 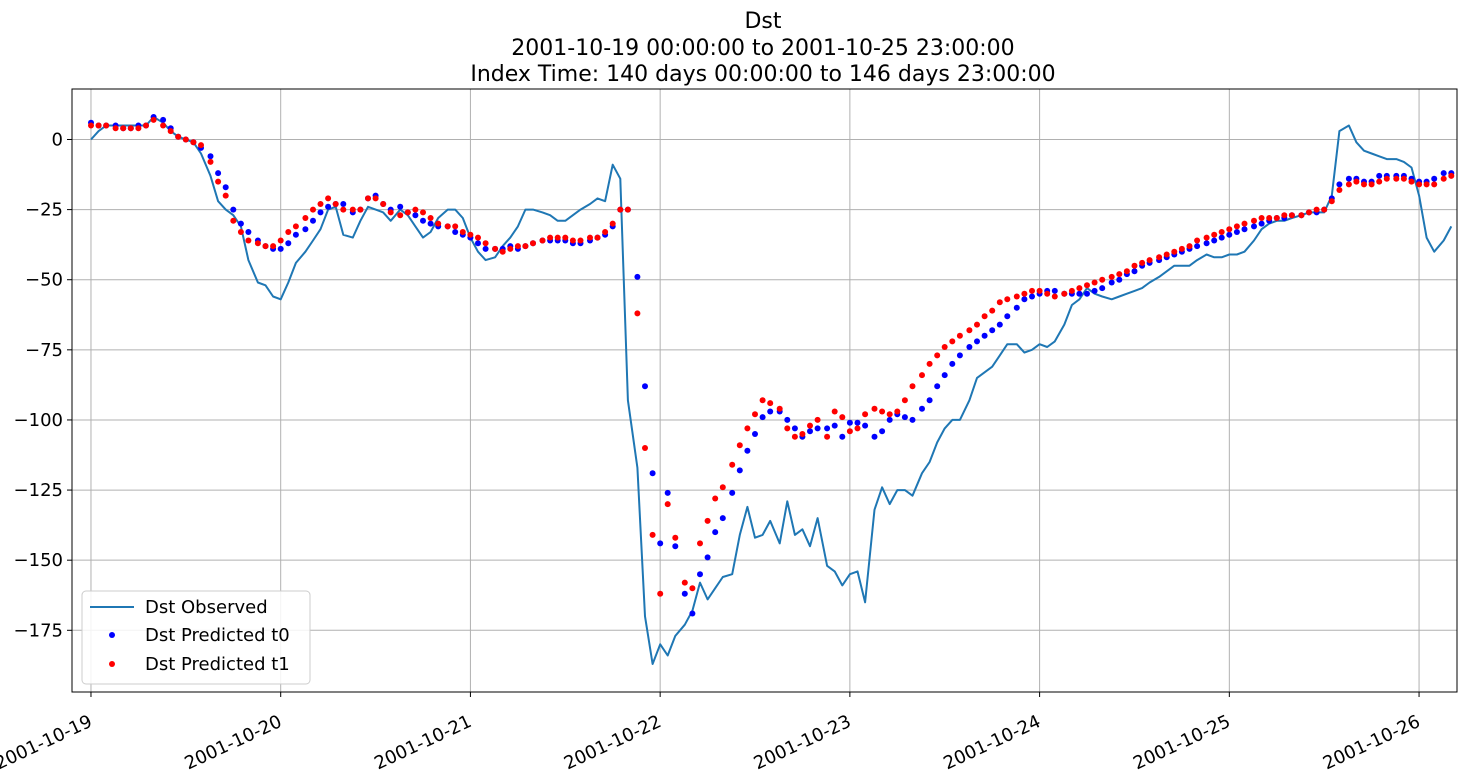 I want to click on chart-title: Dst, so click(x=762, y=21).